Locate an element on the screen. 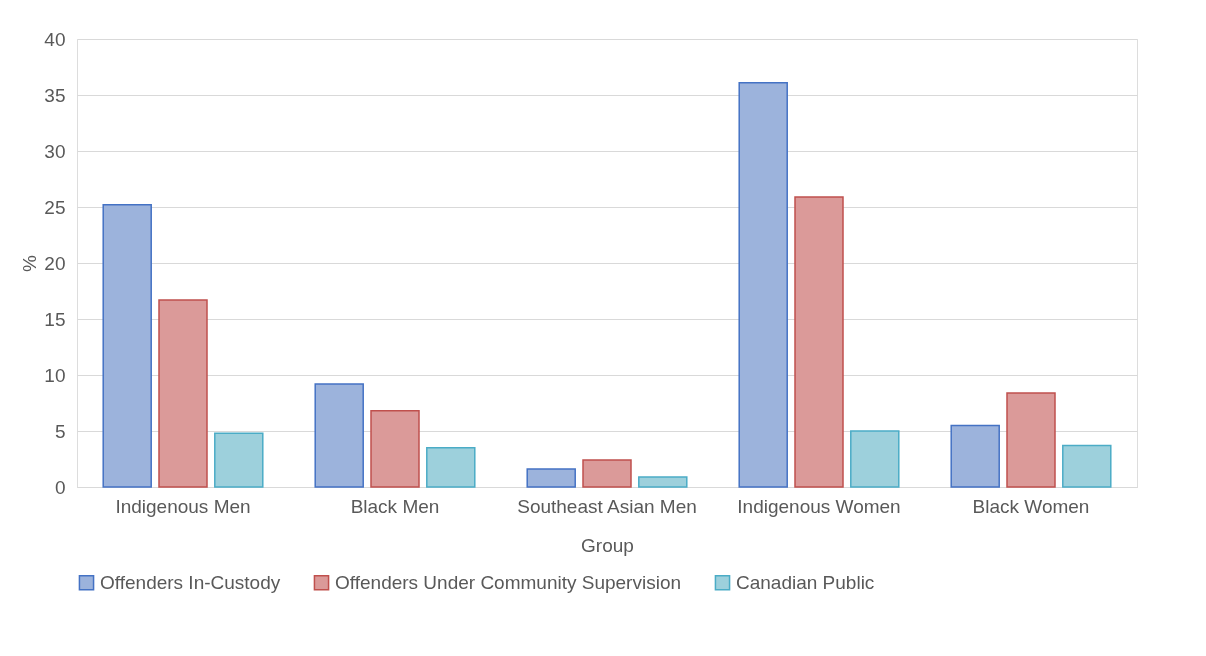 This screenshot has height=656, width=1206. legend-label: Canadian Public is located at coordinates (805, 582).